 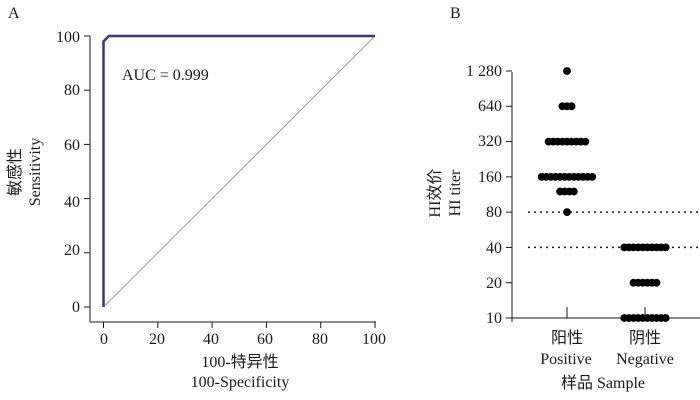 What do you see at coordinates (72, 202) in the screenshot?
I see `panel-a-y-tick-label: 40` at bounding box center [72, 202].